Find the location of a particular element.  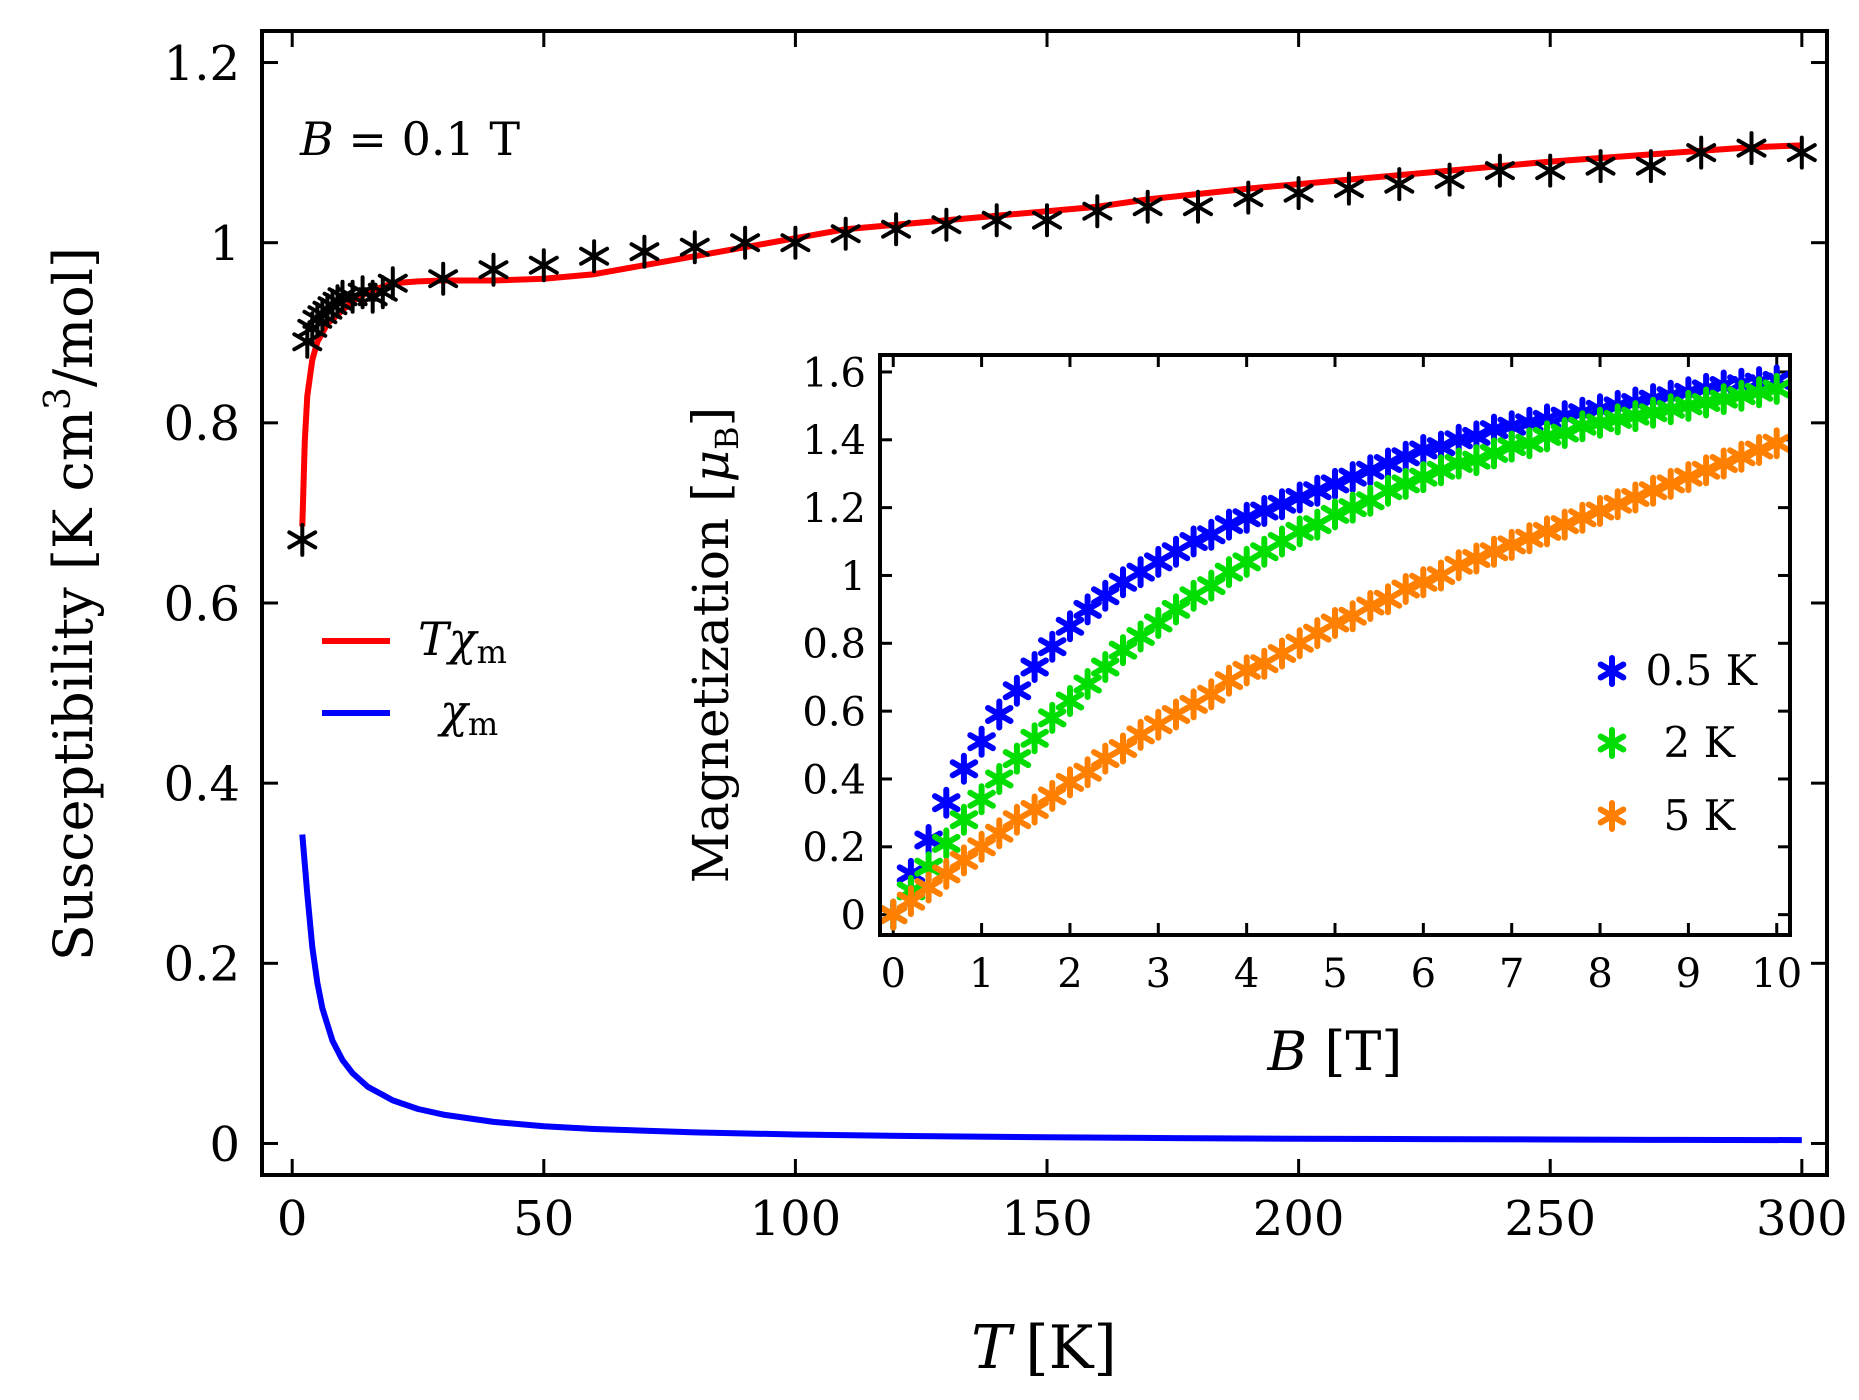

inset-x-tick-label-3: 3 is located at coordinates (1158, 974).